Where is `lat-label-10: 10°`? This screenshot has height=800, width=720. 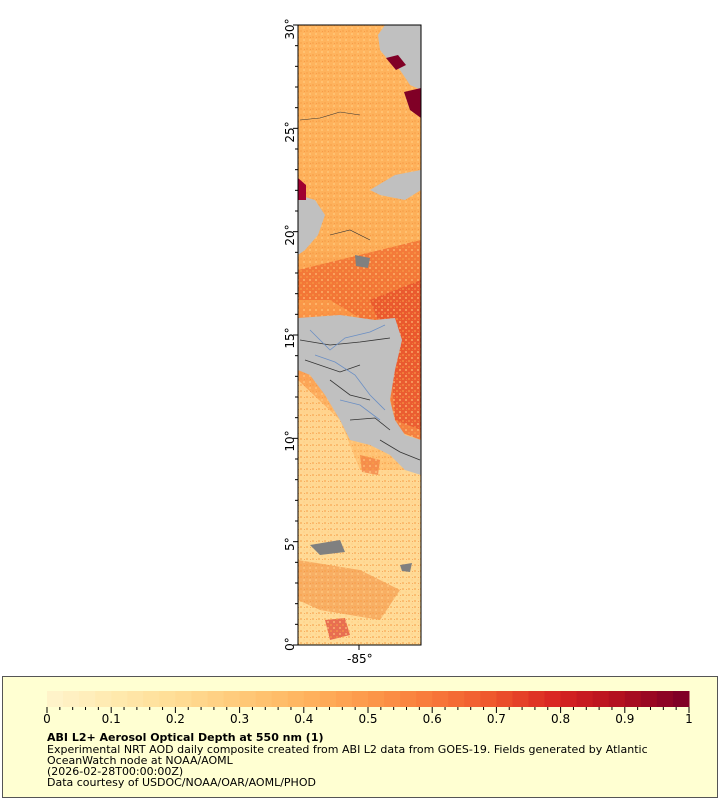 lat-label-10: 10° is located at coordinates (290, 441).